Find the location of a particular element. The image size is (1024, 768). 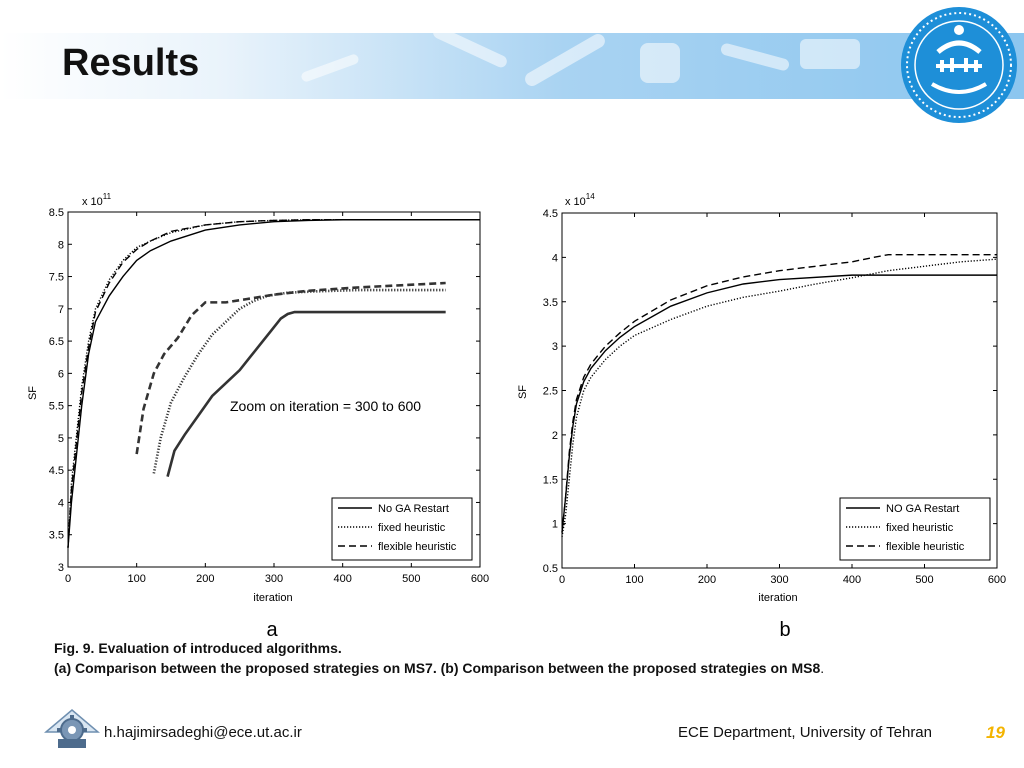

university-seal-logo is located at coordinates (959, 65).